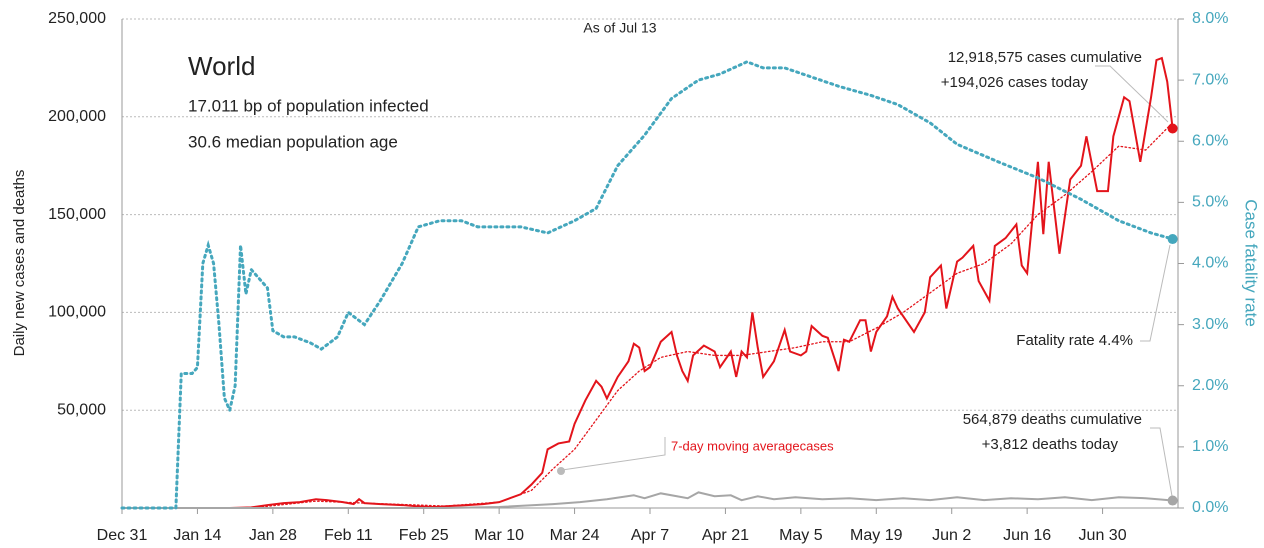 This screenshot has height=548, width=1264. What do you see at coordinates (951, 535) in the screenshot?
I see `x-tick-label: Jun 2` at bounding box center [951, 535].